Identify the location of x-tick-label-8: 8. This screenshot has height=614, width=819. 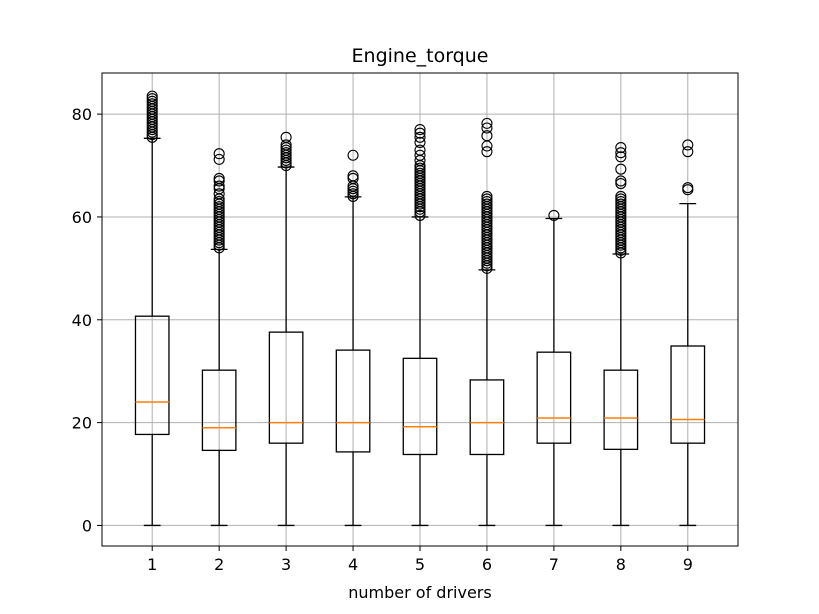
(621, 564).